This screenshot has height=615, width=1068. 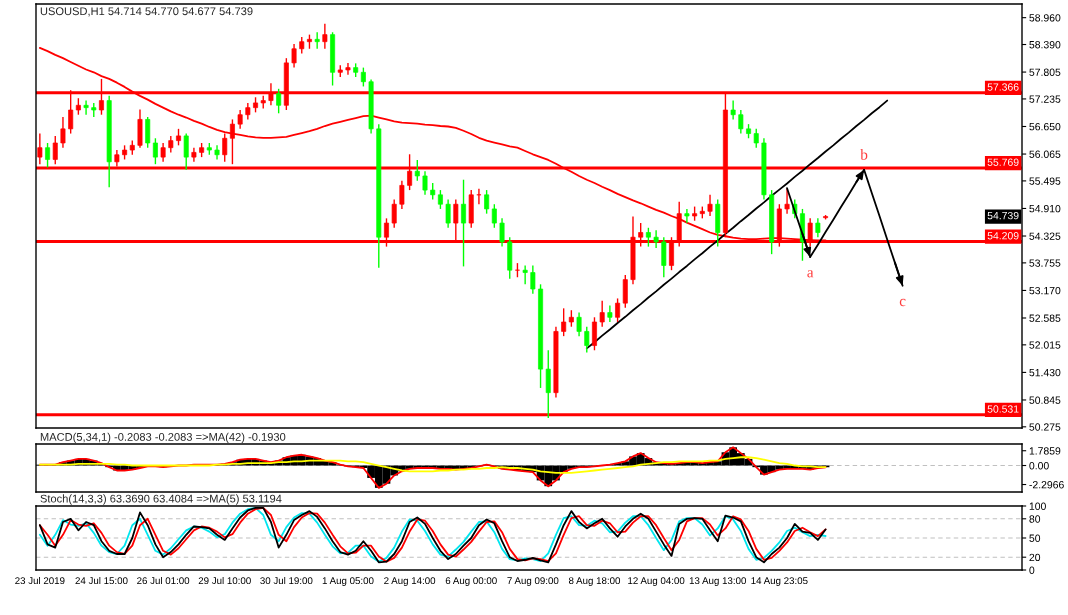 I want to click on y-tick-label: 52.585, so click(x=1045, y=318).